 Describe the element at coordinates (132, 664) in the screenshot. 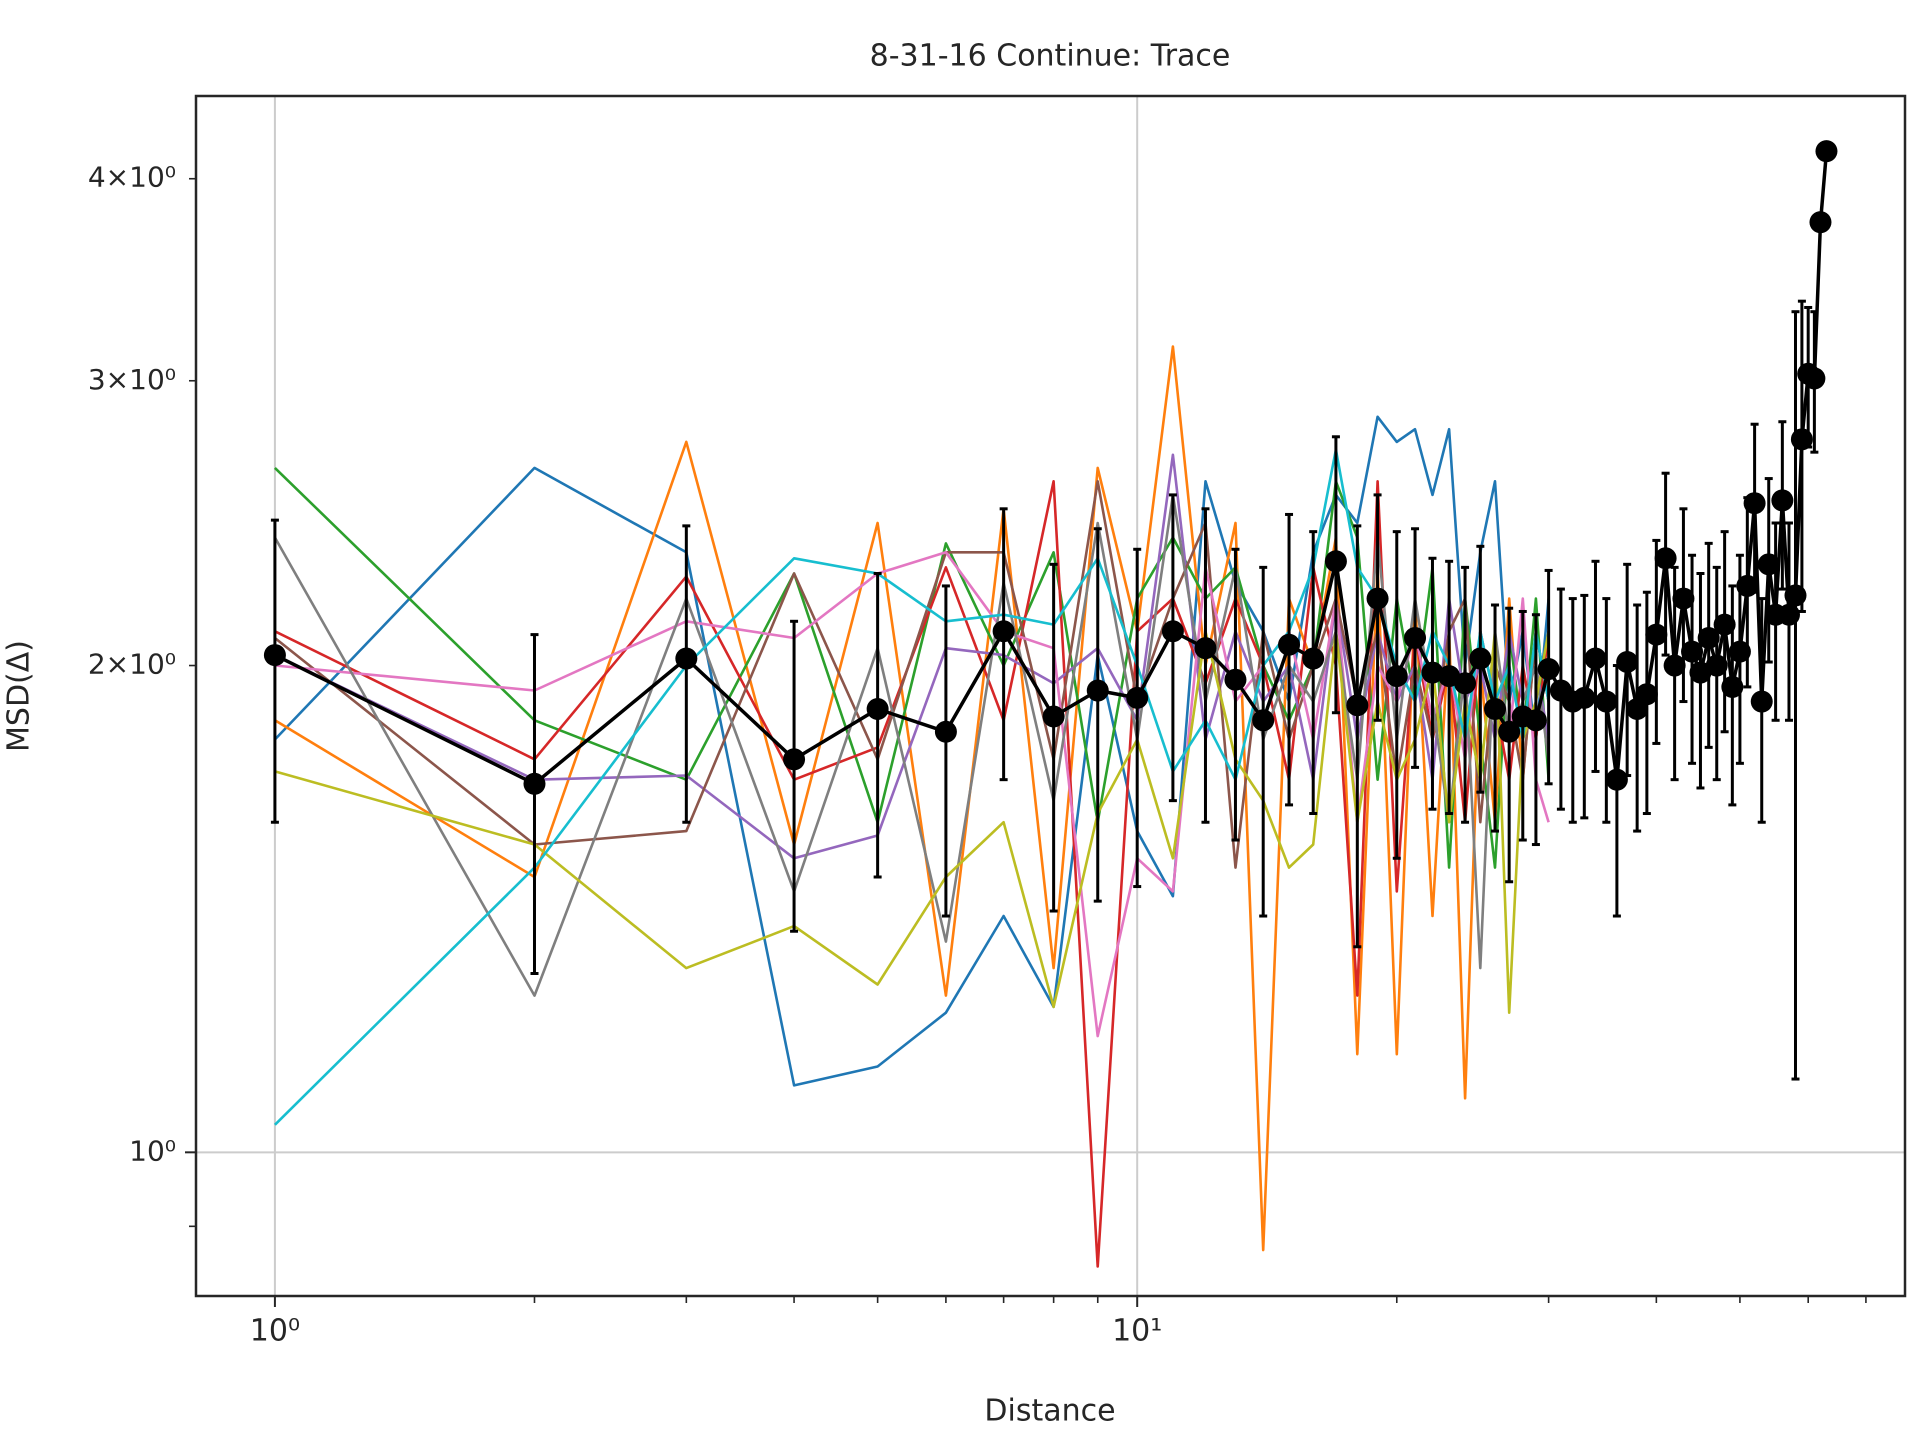

I see `y-tick-label: 2×10⁰` at that location.